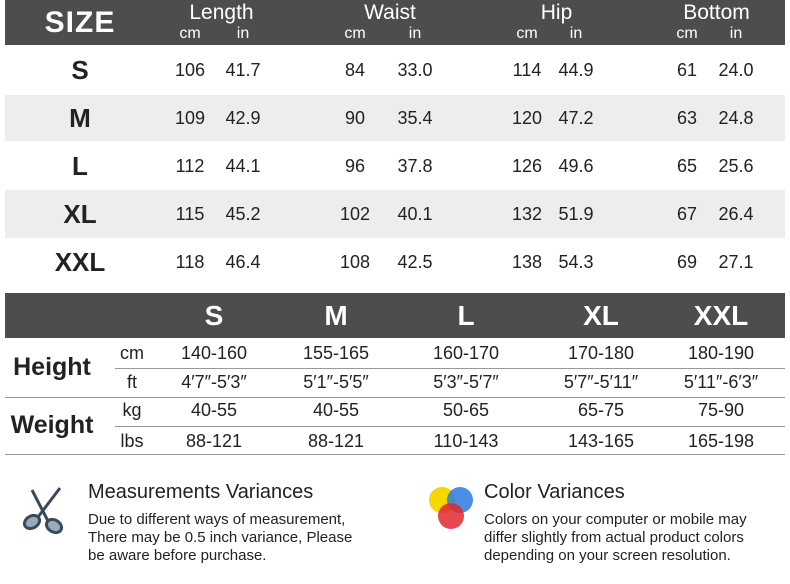 The width and height of the screenshot is (790, 584). Describe the element at coordinates (390, 12) in the screenshot. I see `column-title: Waist` at that location.